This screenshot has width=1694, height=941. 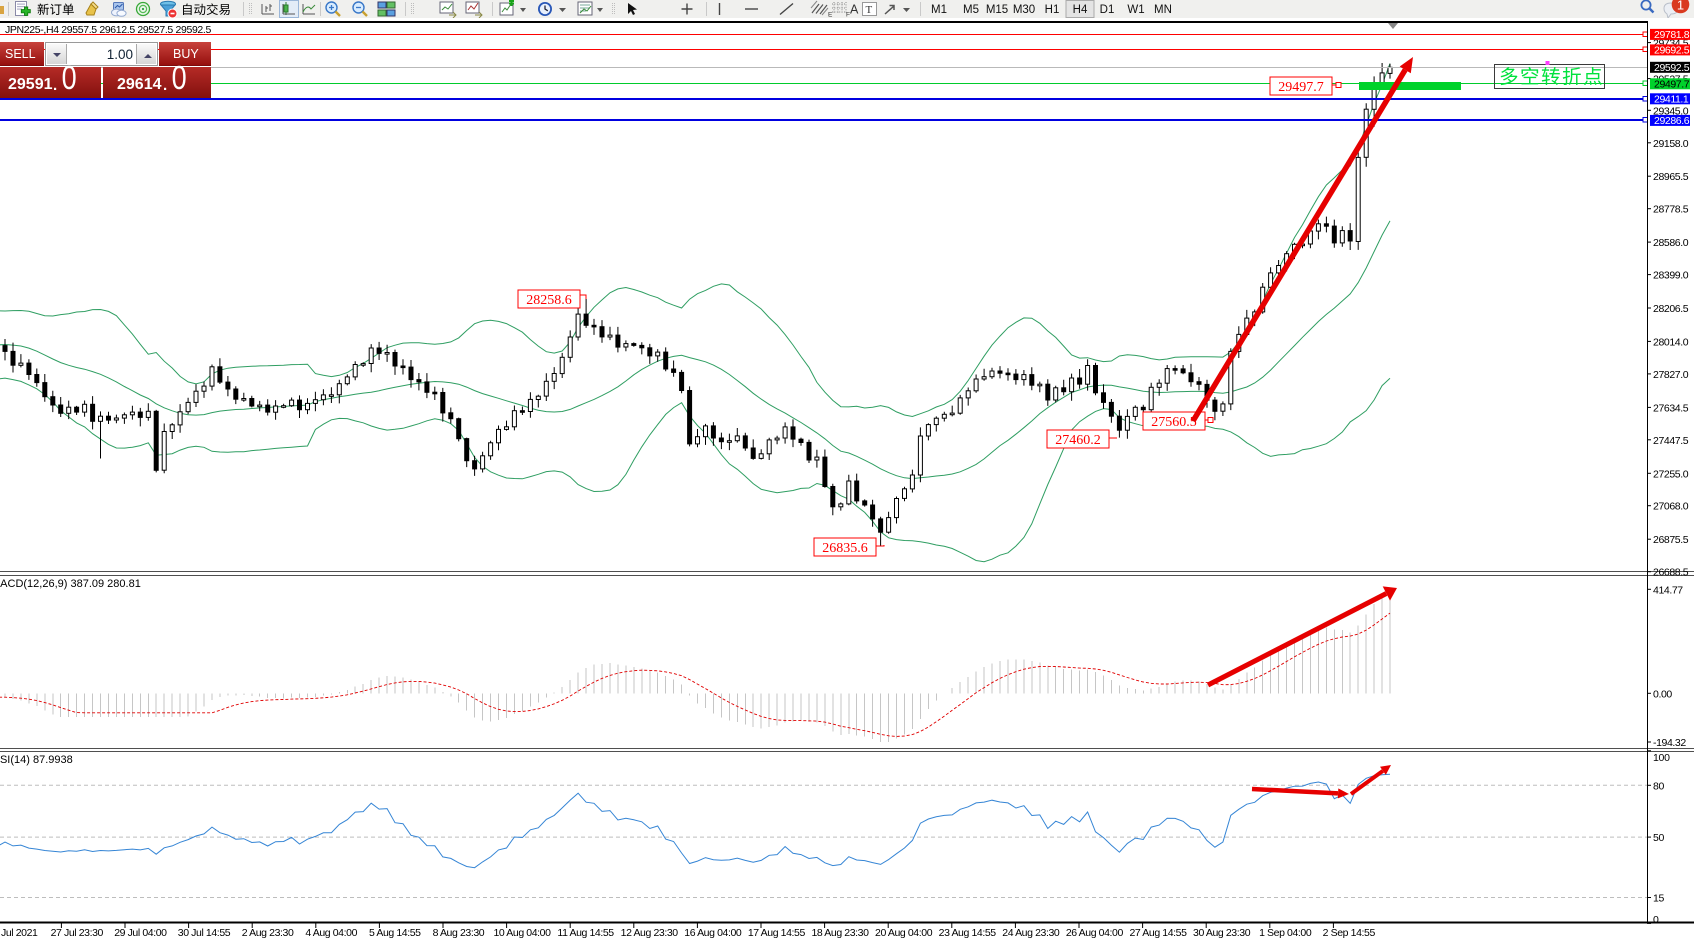 I want to click on svg-text: 26875.5, so click(x=1671, y=540).